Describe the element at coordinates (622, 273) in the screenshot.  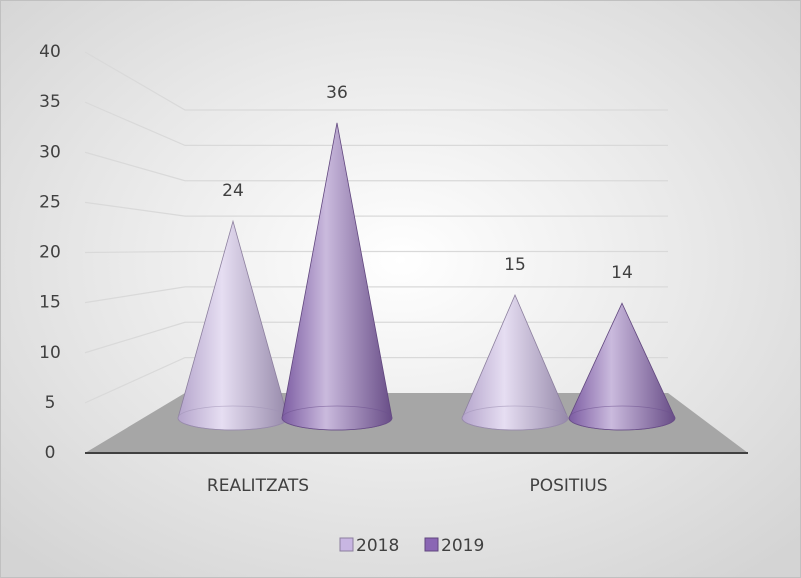
I see `data-label: 14` at that location.